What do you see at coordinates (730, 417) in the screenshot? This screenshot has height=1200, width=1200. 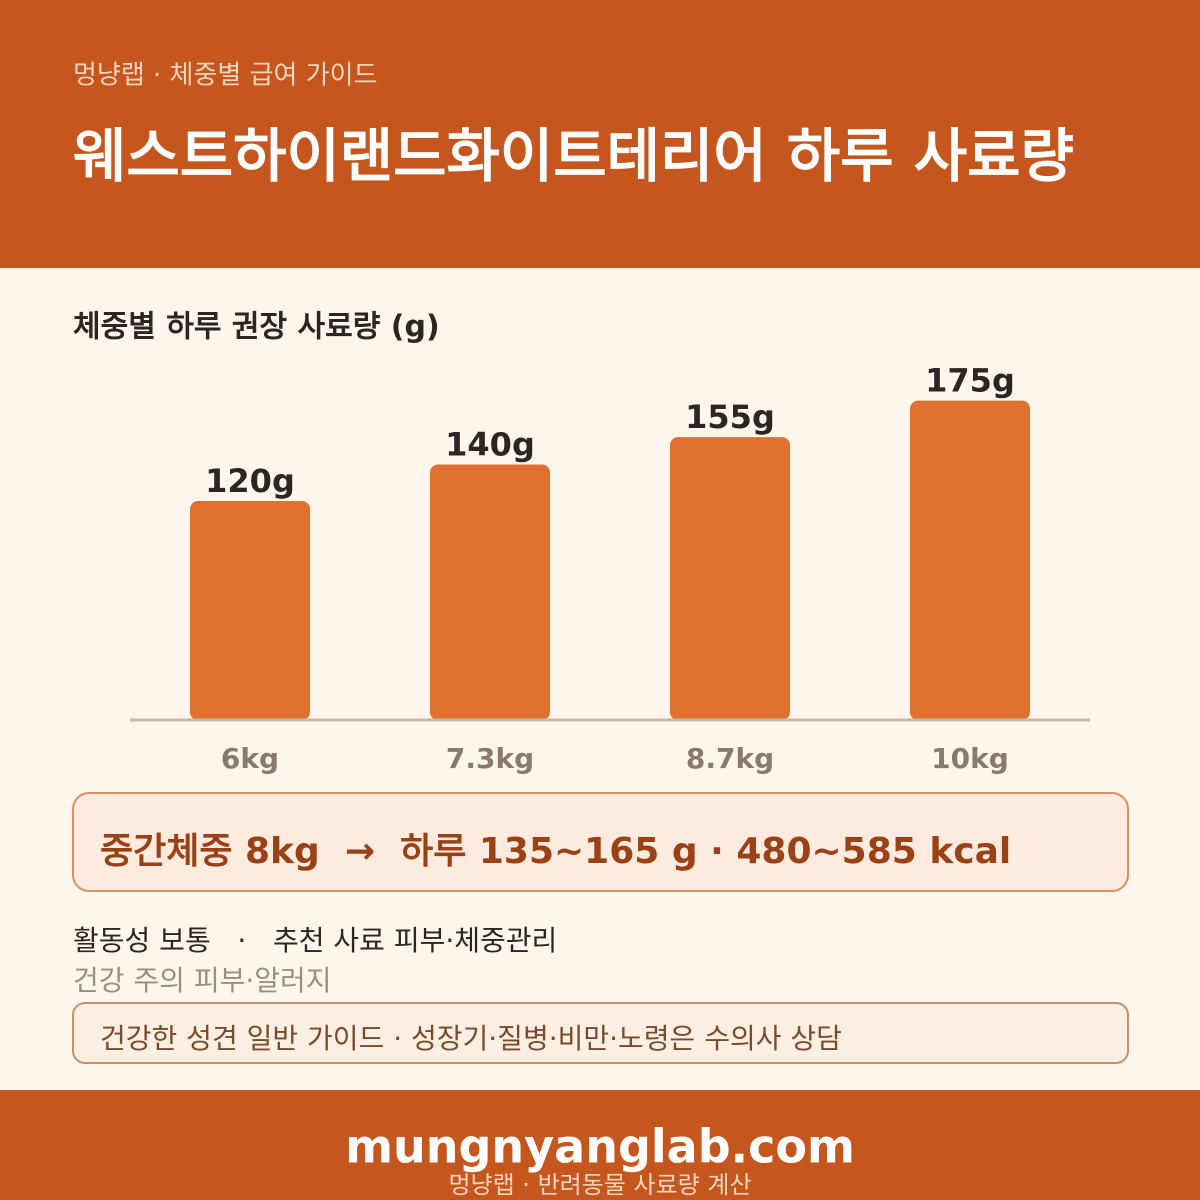 I see `value-label: 155g` at bounding box center [730, 417].